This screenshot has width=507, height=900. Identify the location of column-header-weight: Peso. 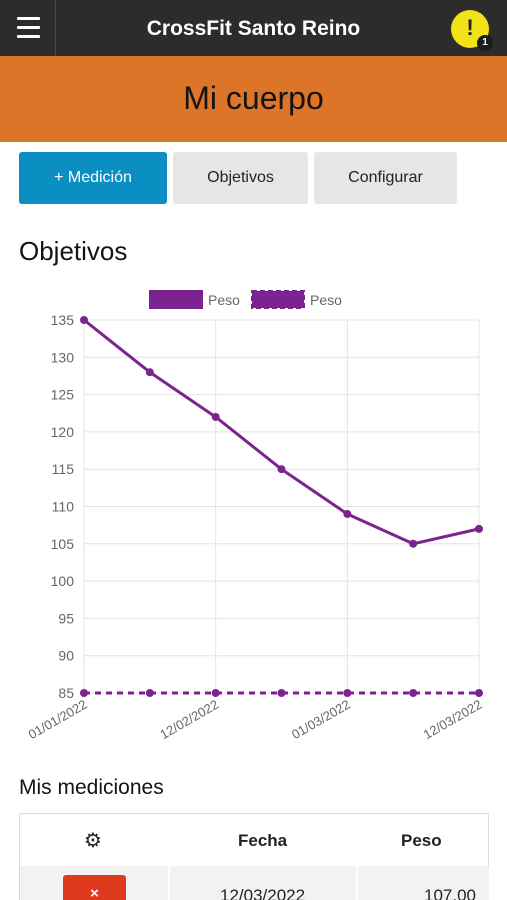
(421, 840).